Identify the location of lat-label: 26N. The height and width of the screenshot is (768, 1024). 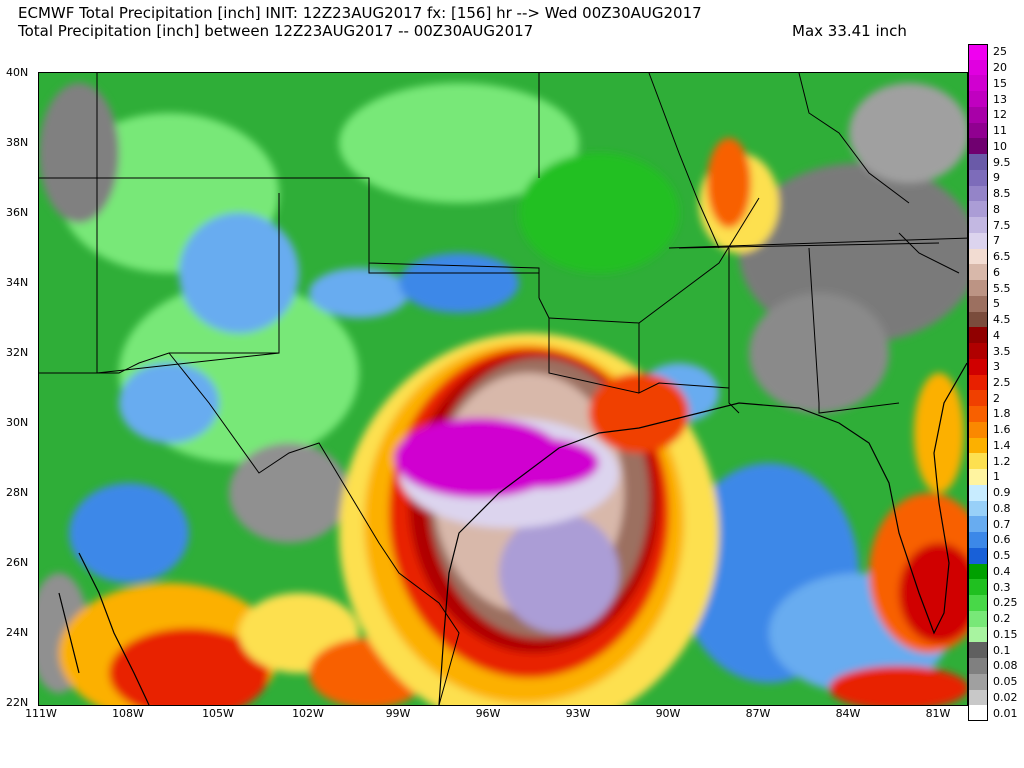
(17, 562).